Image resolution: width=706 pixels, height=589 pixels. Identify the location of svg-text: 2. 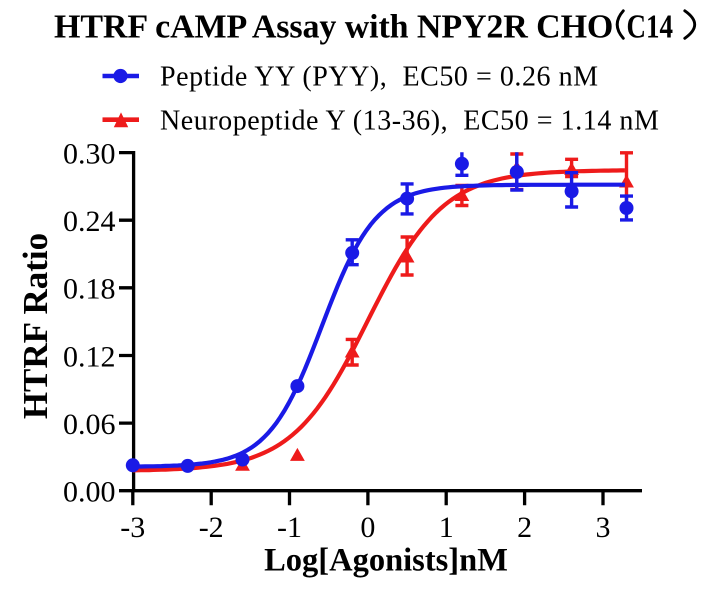
(524, 527).